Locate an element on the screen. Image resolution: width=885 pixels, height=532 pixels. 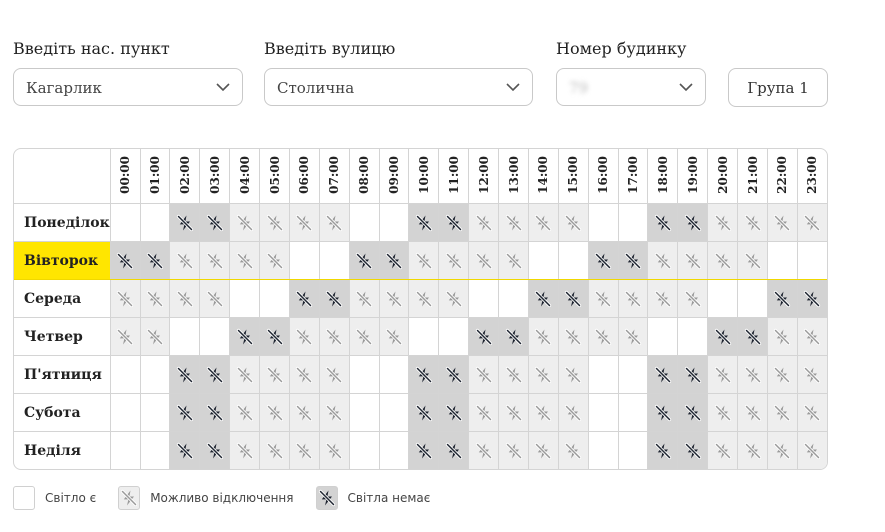
hour-header: 01:00 is located at coordinates (155, 176).